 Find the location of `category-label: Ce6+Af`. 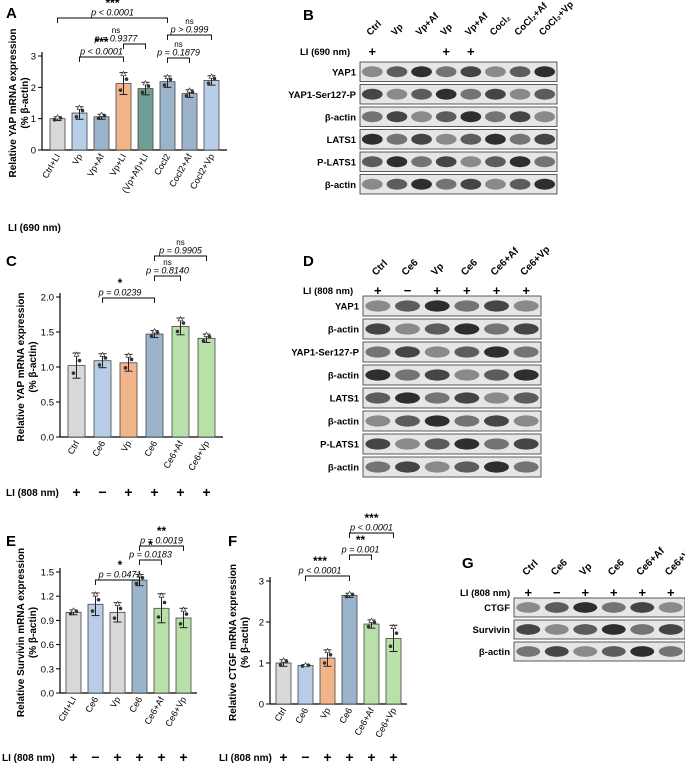

category-label: Ce6+Af is located at coordinates (364, 722).